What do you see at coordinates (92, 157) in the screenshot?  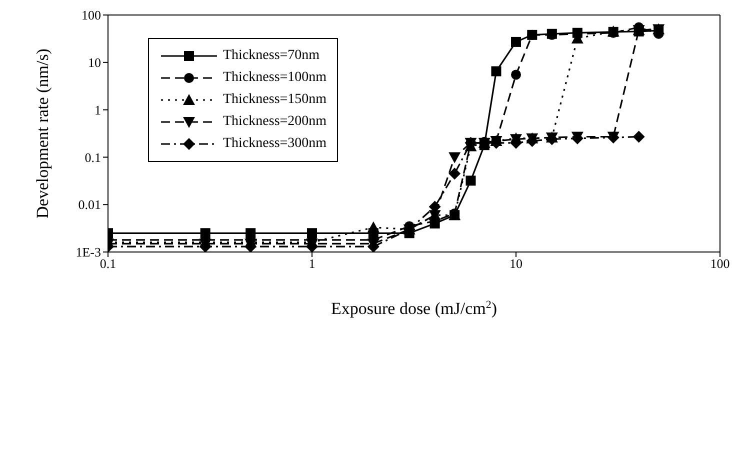 I see `y-tick-label: 0.1` at bounding box center [92, 157].